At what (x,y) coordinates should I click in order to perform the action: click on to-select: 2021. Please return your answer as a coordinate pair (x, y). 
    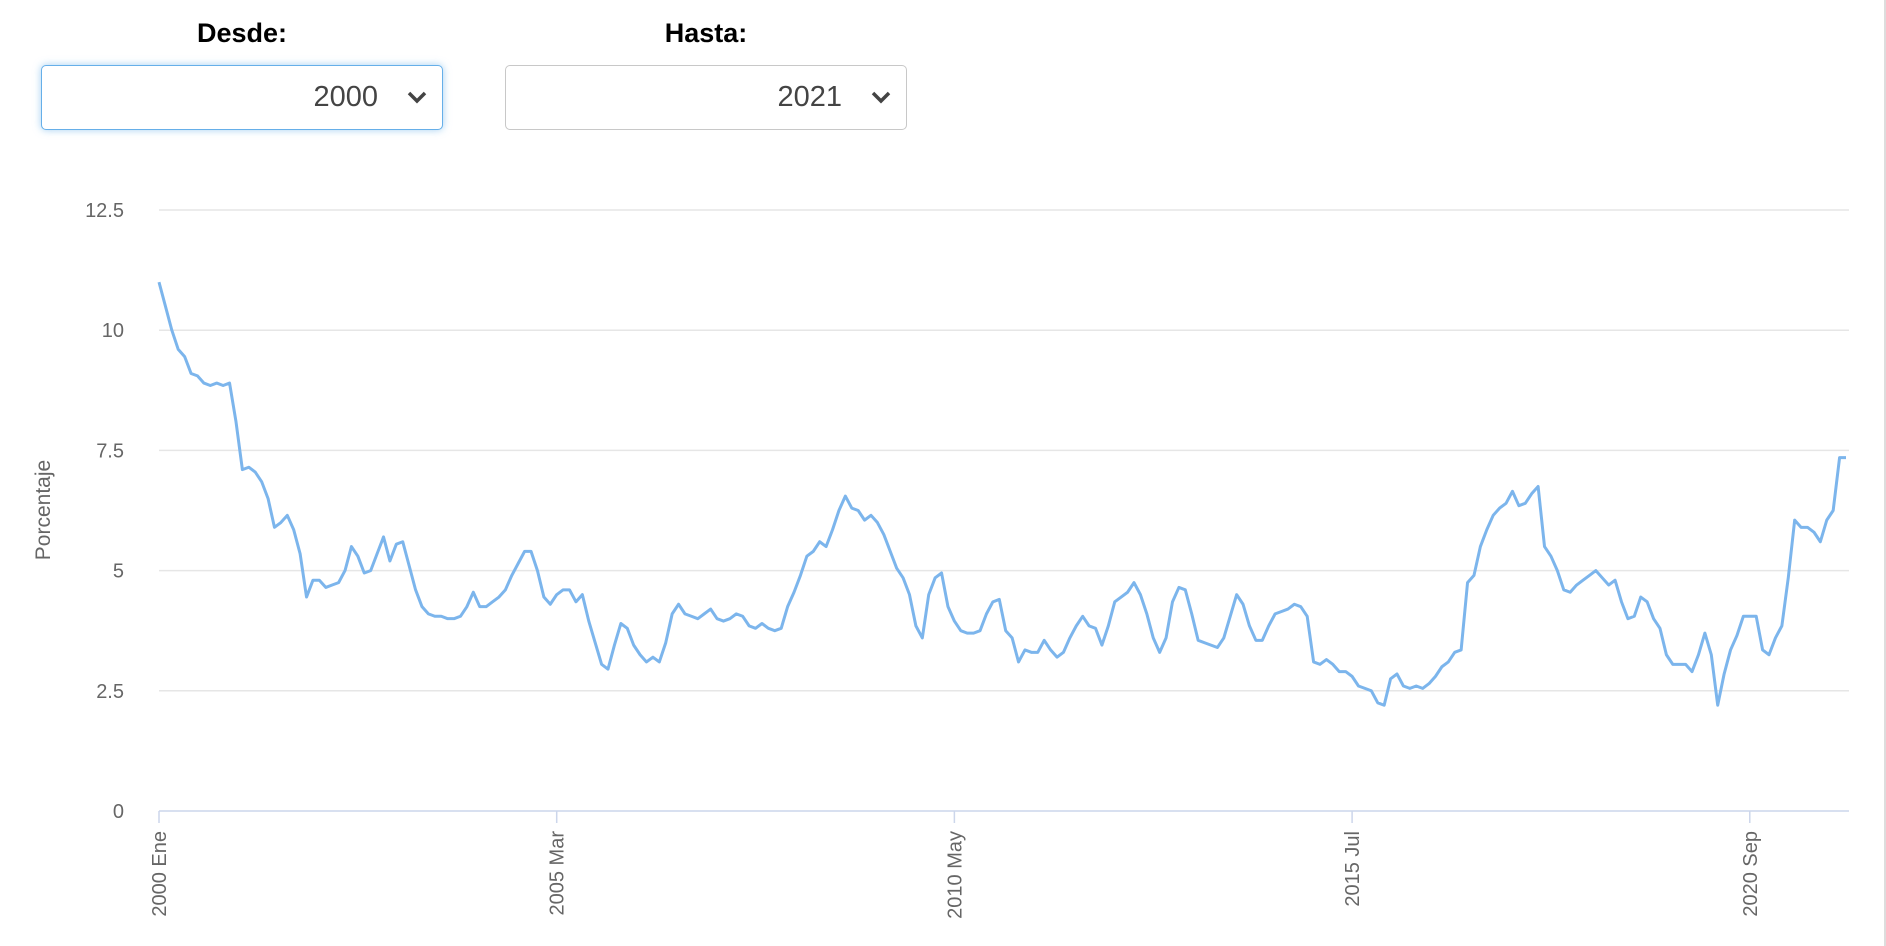
    Looking at the image, I should click on (706, 97).